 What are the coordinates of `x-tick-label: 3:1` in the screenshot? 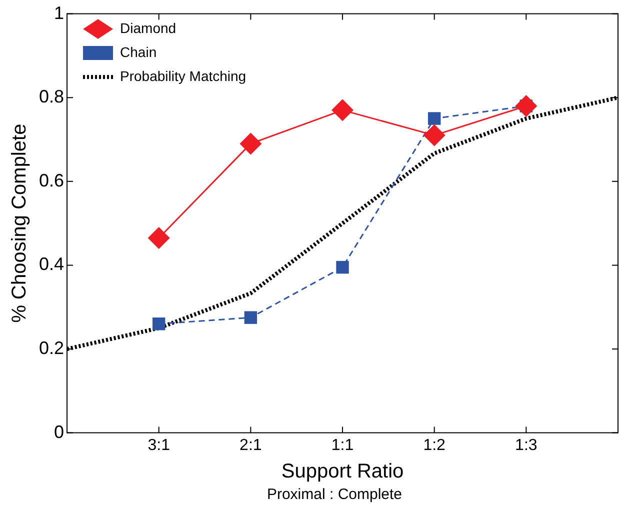 It's located at (159, 445).